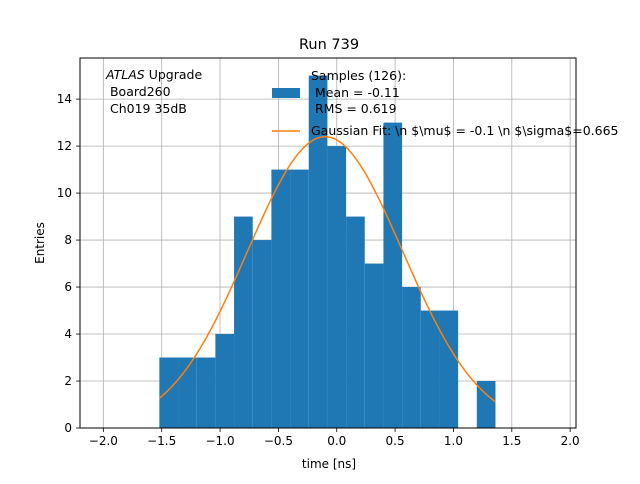 The image size is (640, 484). I want to click on annotation-upgrade: Upgrade, so click(174, 74).